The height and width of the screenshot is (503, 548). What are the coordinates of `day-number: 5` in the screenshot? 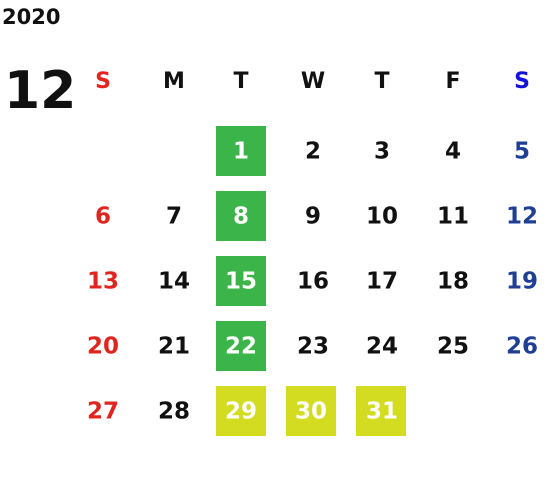 It's located at (522, 152).